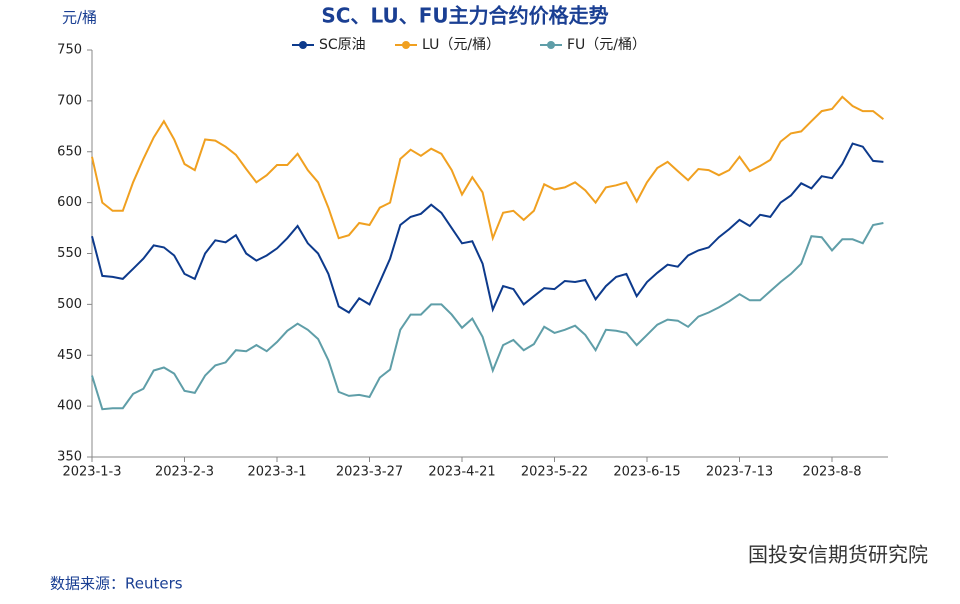  What do you see at coordinates (342, 45) in the screenshot?
I see `legend-label: SC原油` at bounding box center [342, 45].